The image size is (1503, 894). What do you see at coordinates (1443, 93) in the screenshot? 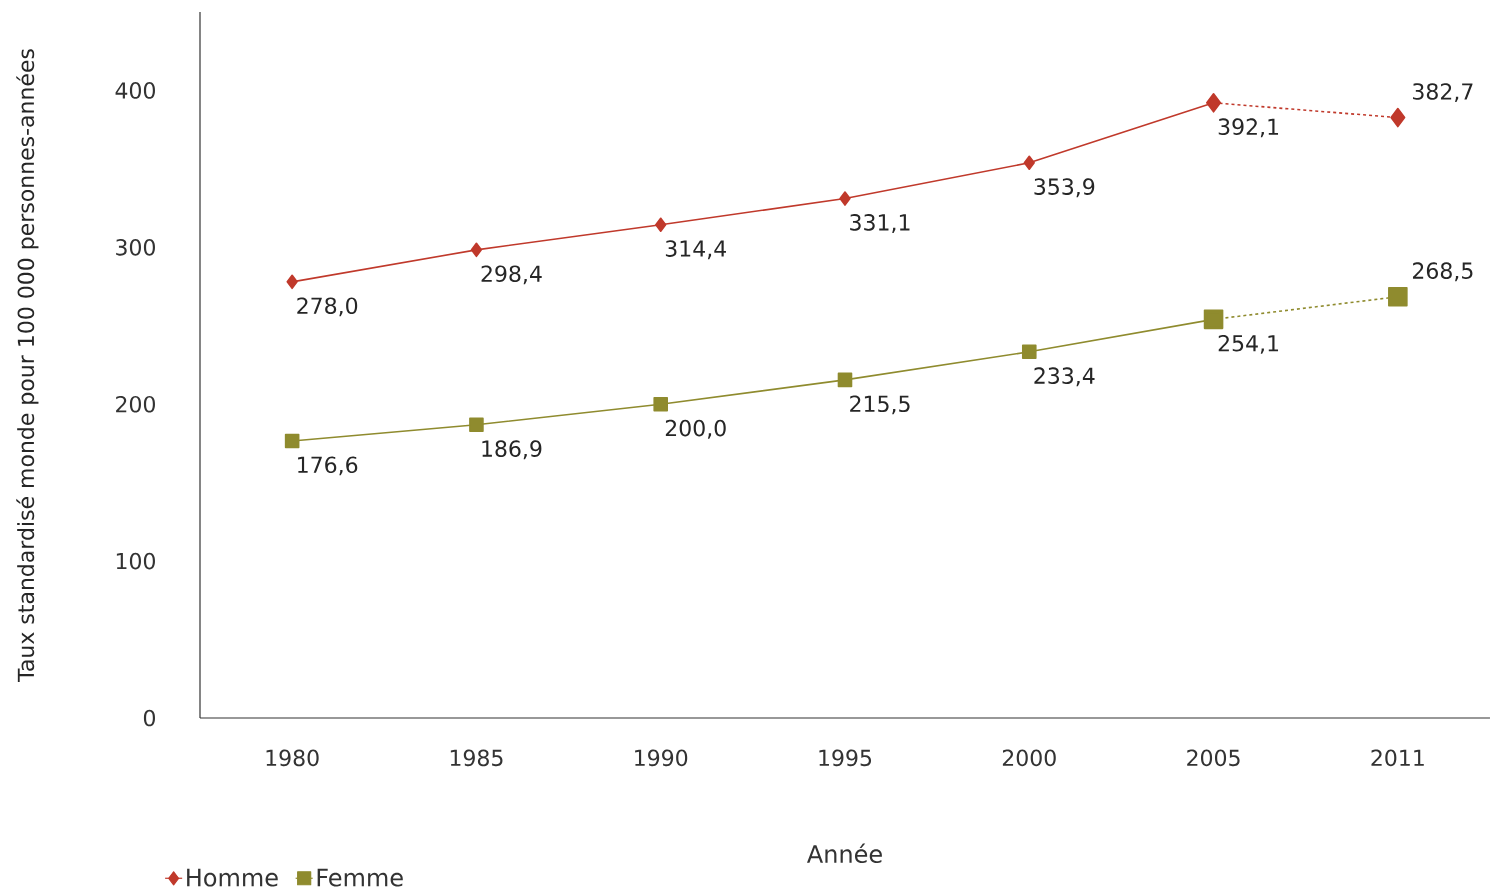
I see `data-label: 382,7` at bounding box center [1443, 93].